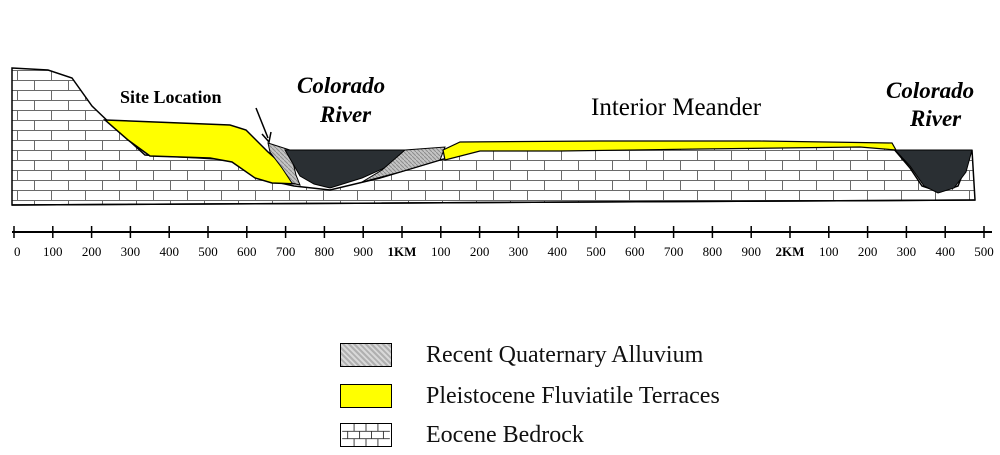  I want to click on bedrock-swatch, so click(366, 435).